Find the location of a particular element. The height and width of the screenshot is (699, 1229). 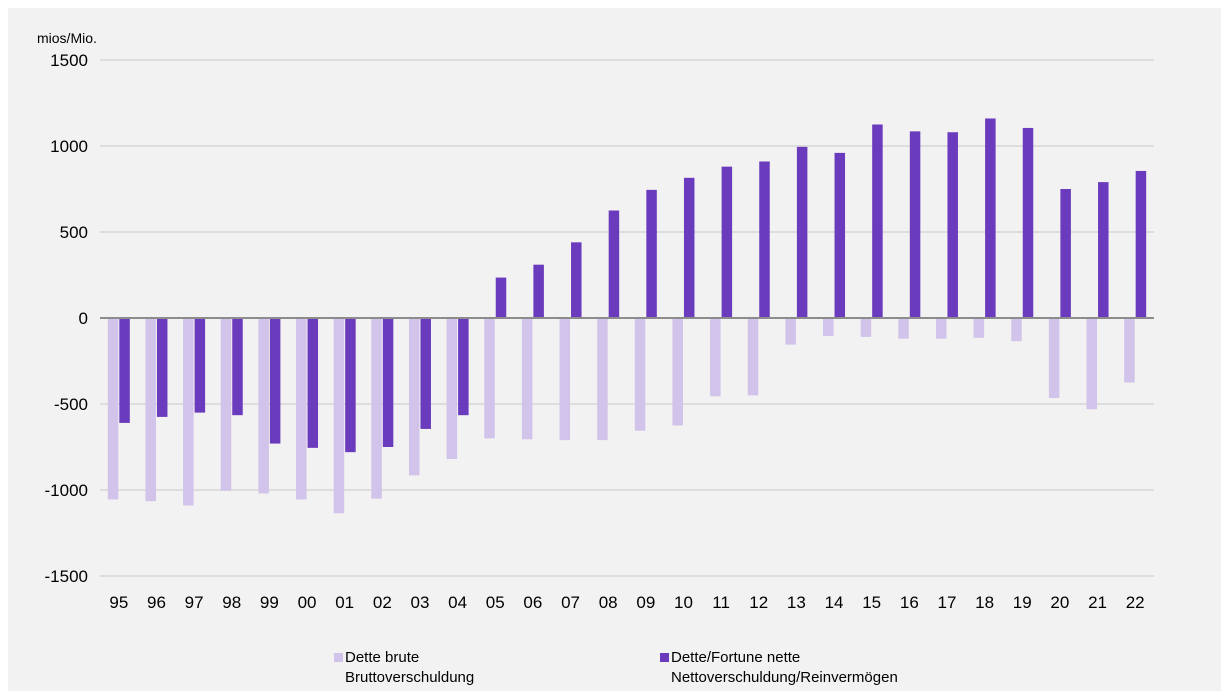

x-tick-label: 17 is located at coordinates (947, 602).